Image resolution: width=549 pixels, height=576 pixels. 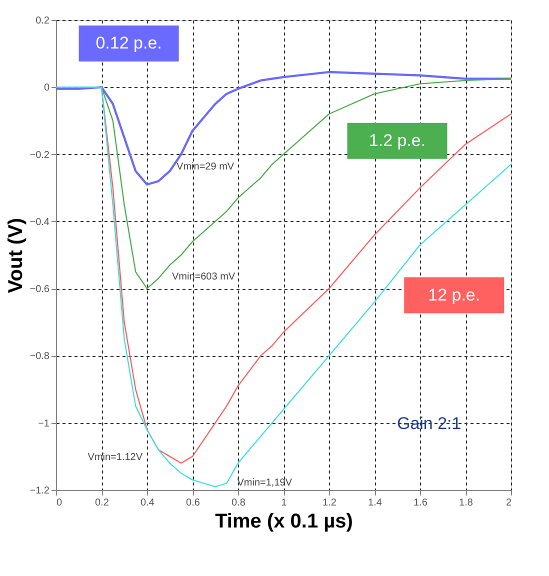 What do you see at coordinates (115, 458) in the screenshot?
I see `annotation: Vmin=1.12V` at bounding box center [115, 458].